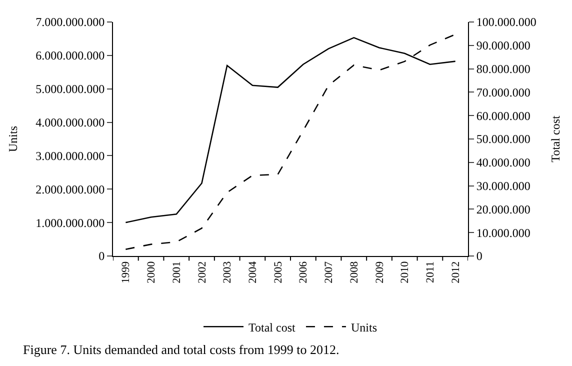  Describe the element at coordinates (176, 272) in the screenshot. I see `x-tick-label: 2001` at that location.